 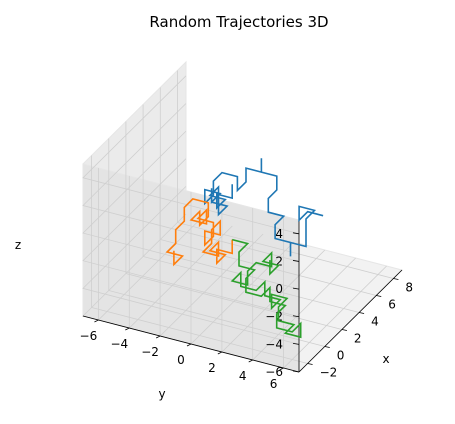 I want to click on x-tick-label: 2, so click(x=358, y=339).